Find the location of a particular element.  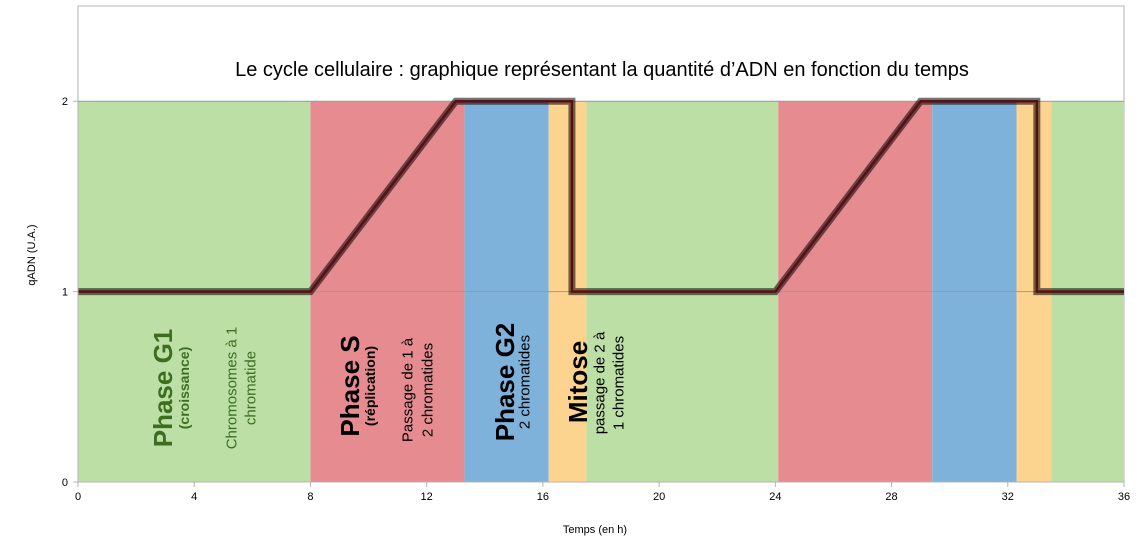

y-tick-label-2: 2 is located at coordinates (65, 102).